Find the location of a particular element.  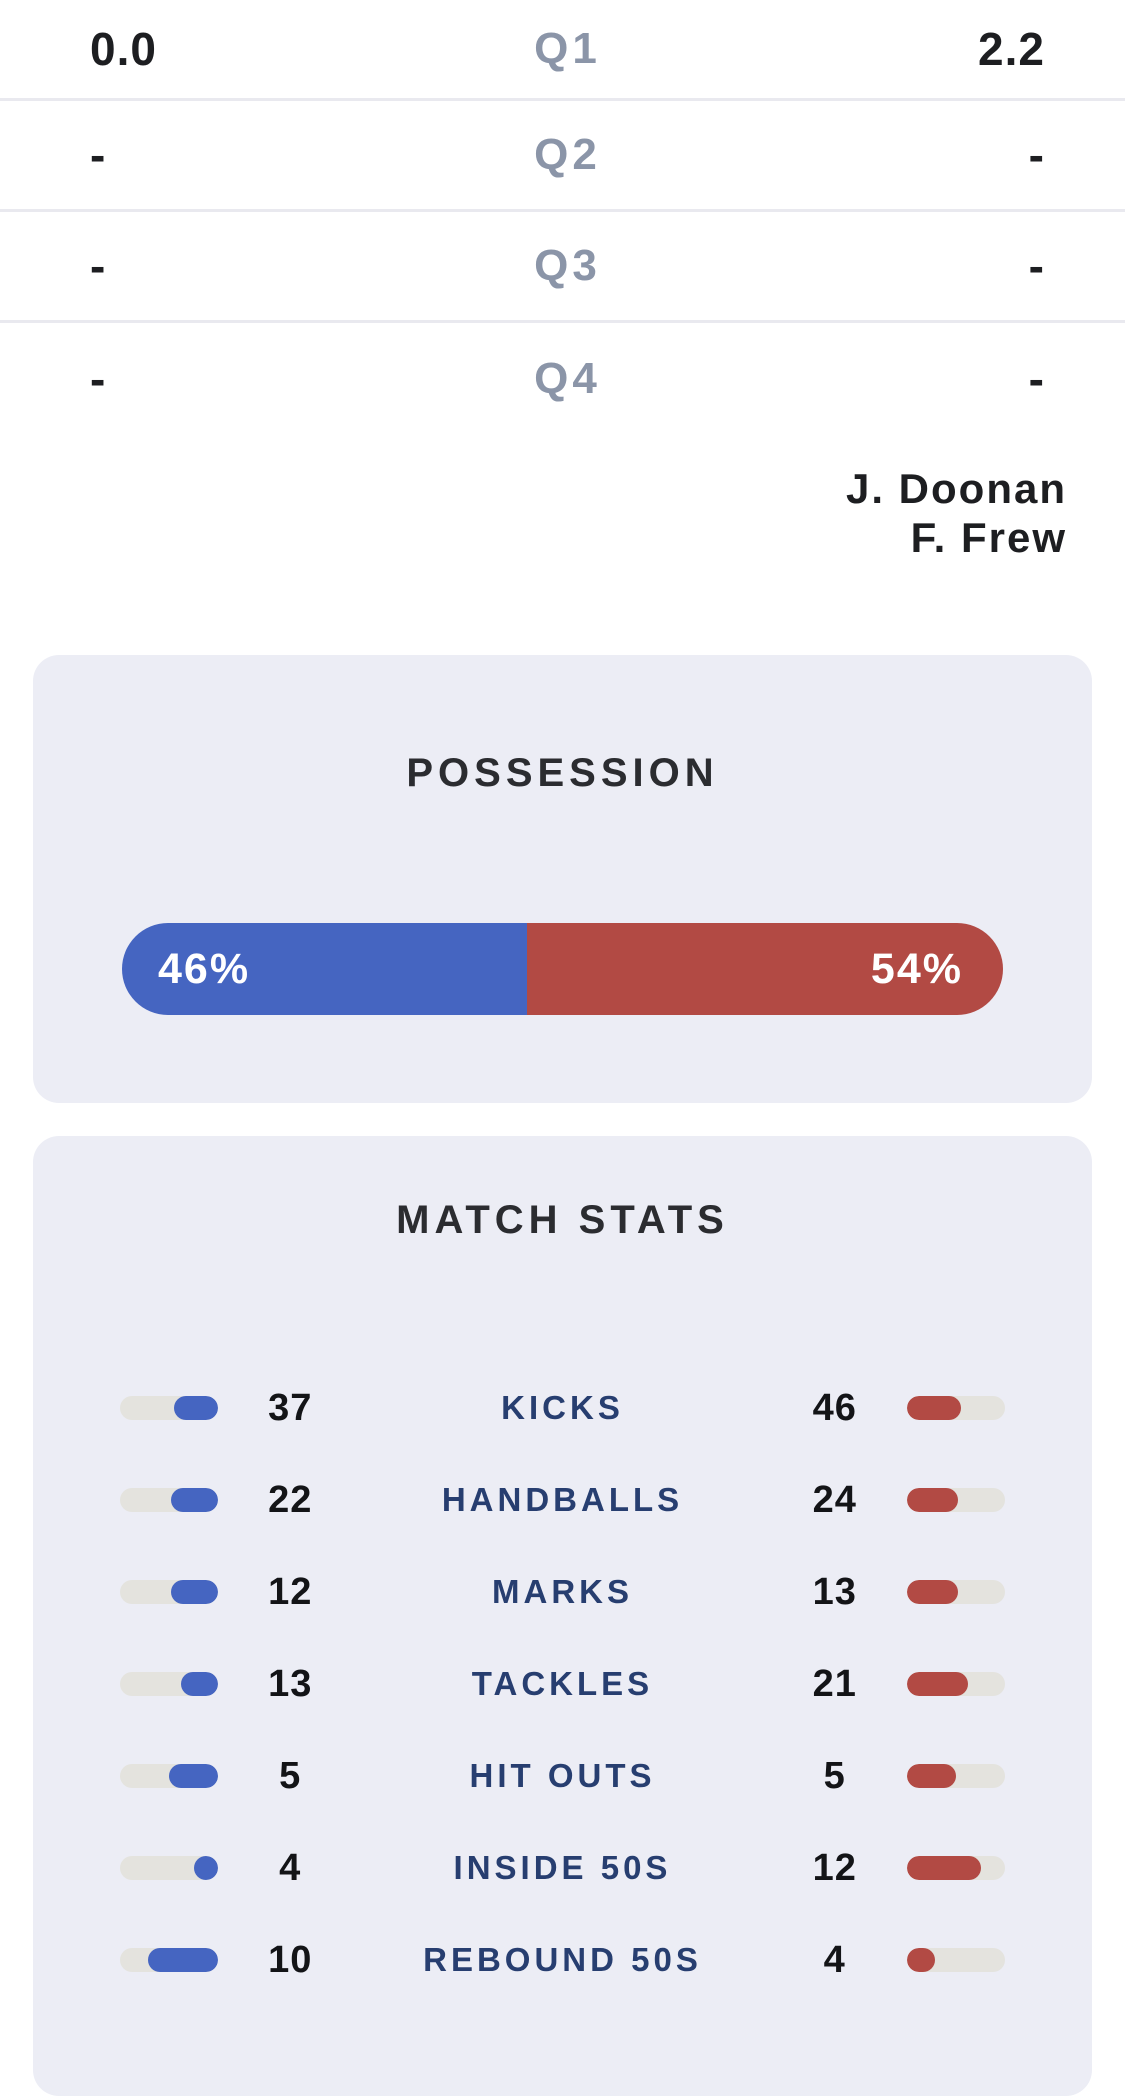

stat-row-hit-outs: 5 HIT OUTS 5 is located at coordinates (562, 1776).